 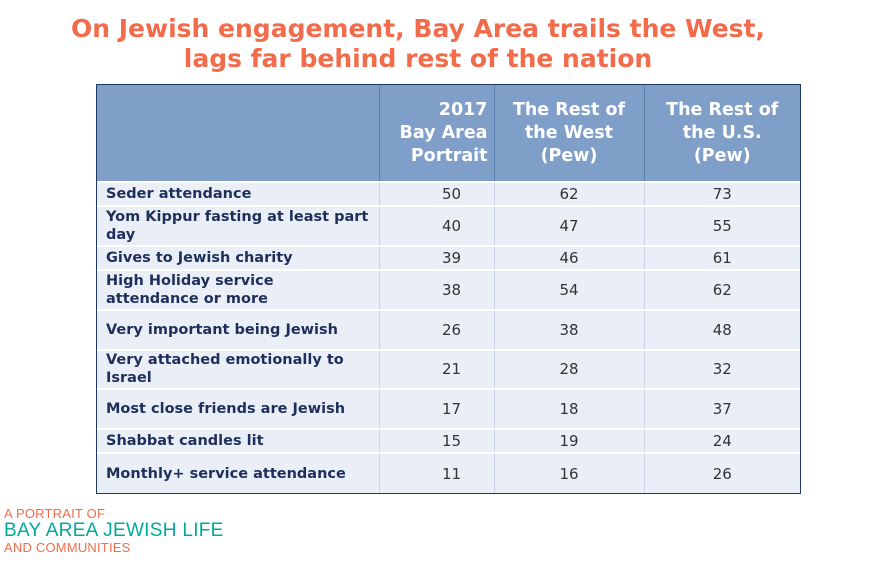 I want to click on header-us-line-2: the U.S., so click(x=722, y=132).